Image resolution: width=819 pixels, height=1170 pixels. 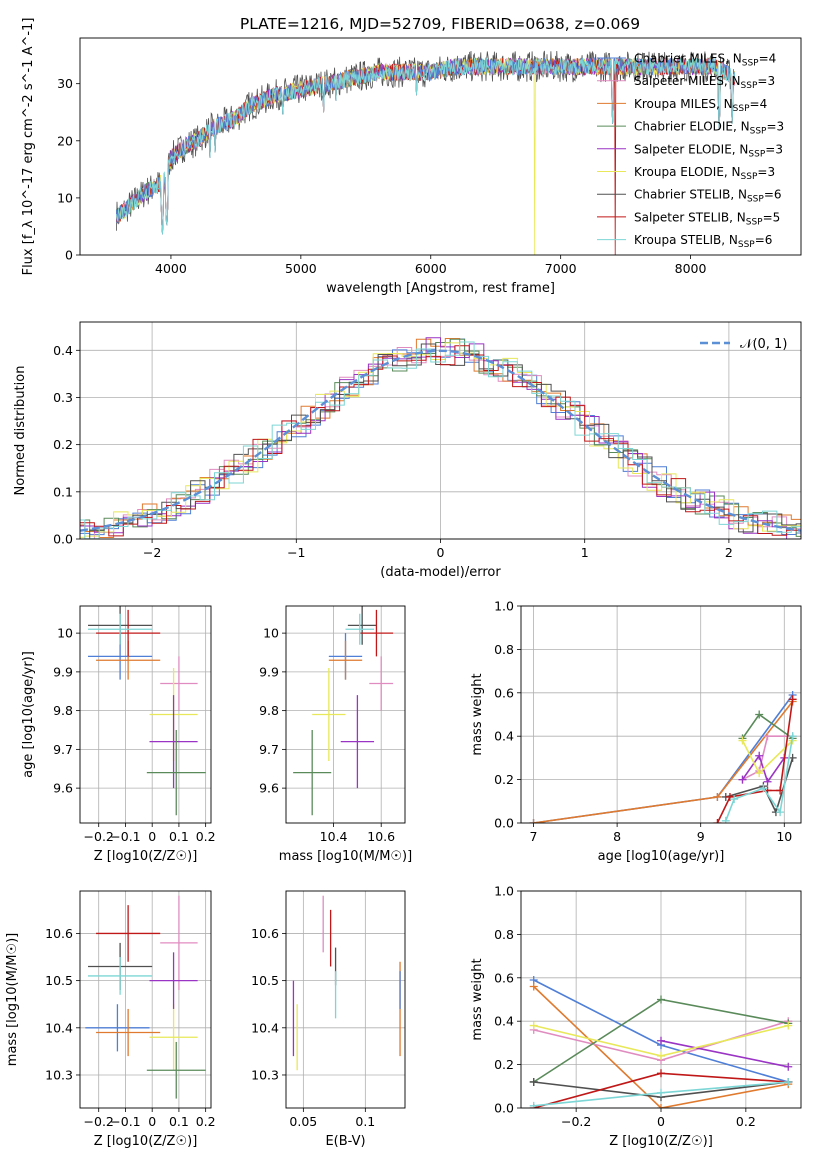 What do you see at coordinates (12, 999) in the screenshot?
I see `y-axis-label: mass [log10(M/M☉)]` at bounding box center [12, 999].